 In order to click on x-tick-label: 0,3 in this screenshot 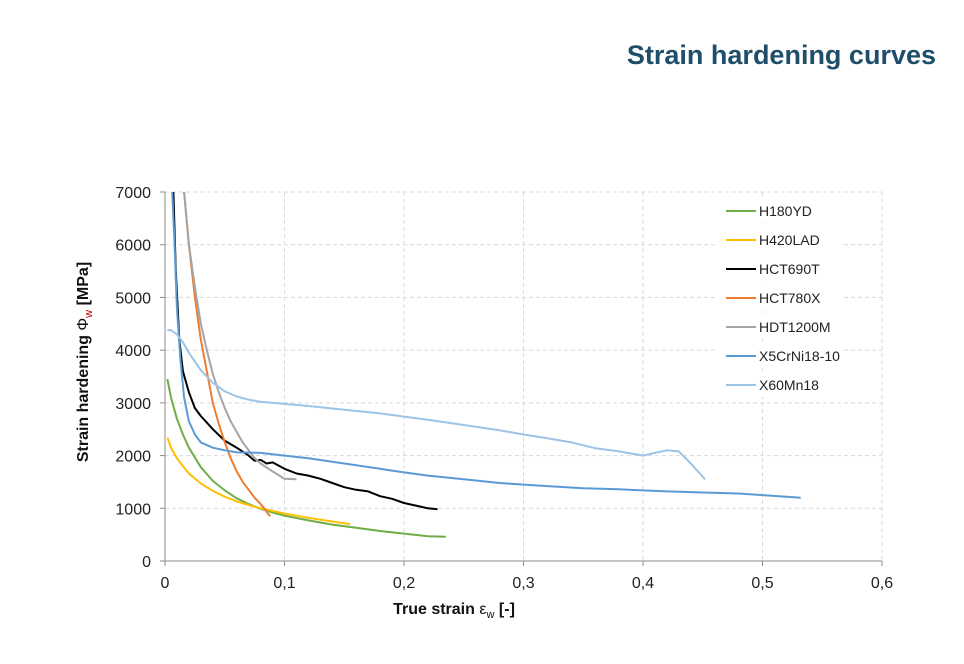, I will do `click(523, 583)`.